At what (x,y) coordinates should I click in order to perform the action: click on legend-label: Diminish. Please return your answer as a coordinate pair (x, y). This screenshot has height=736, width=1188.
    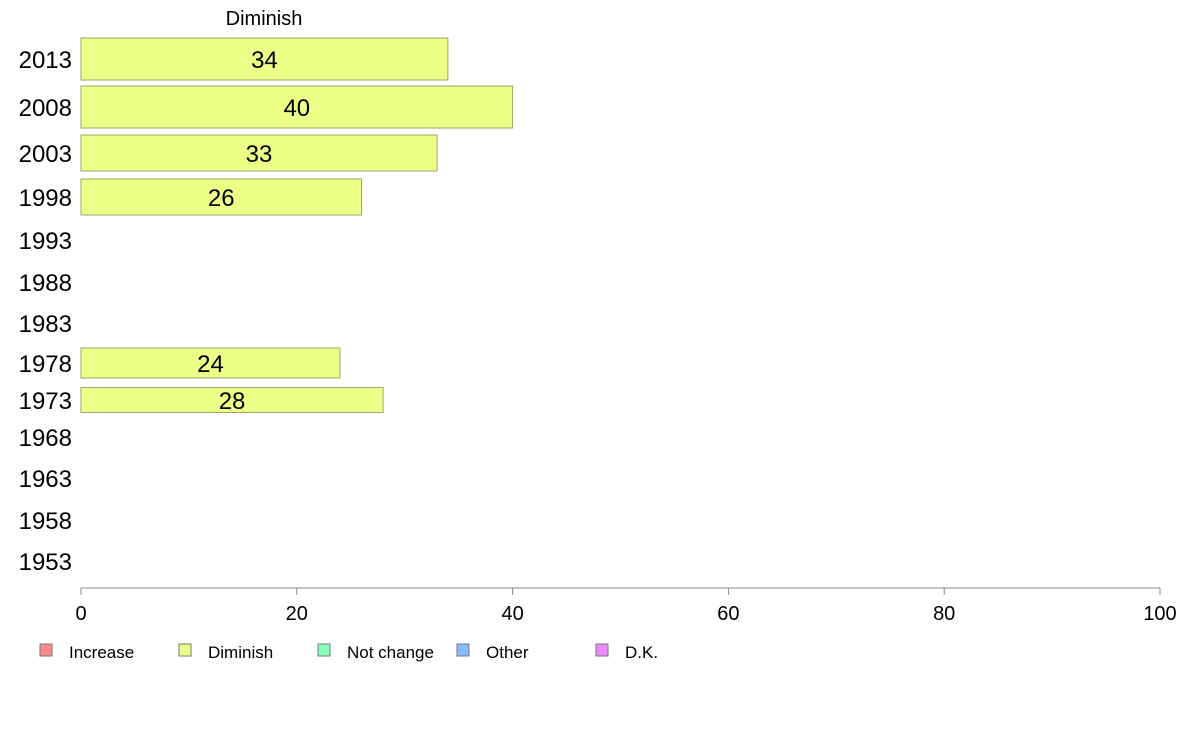
    Looking at the image, I should click on (240, 652).